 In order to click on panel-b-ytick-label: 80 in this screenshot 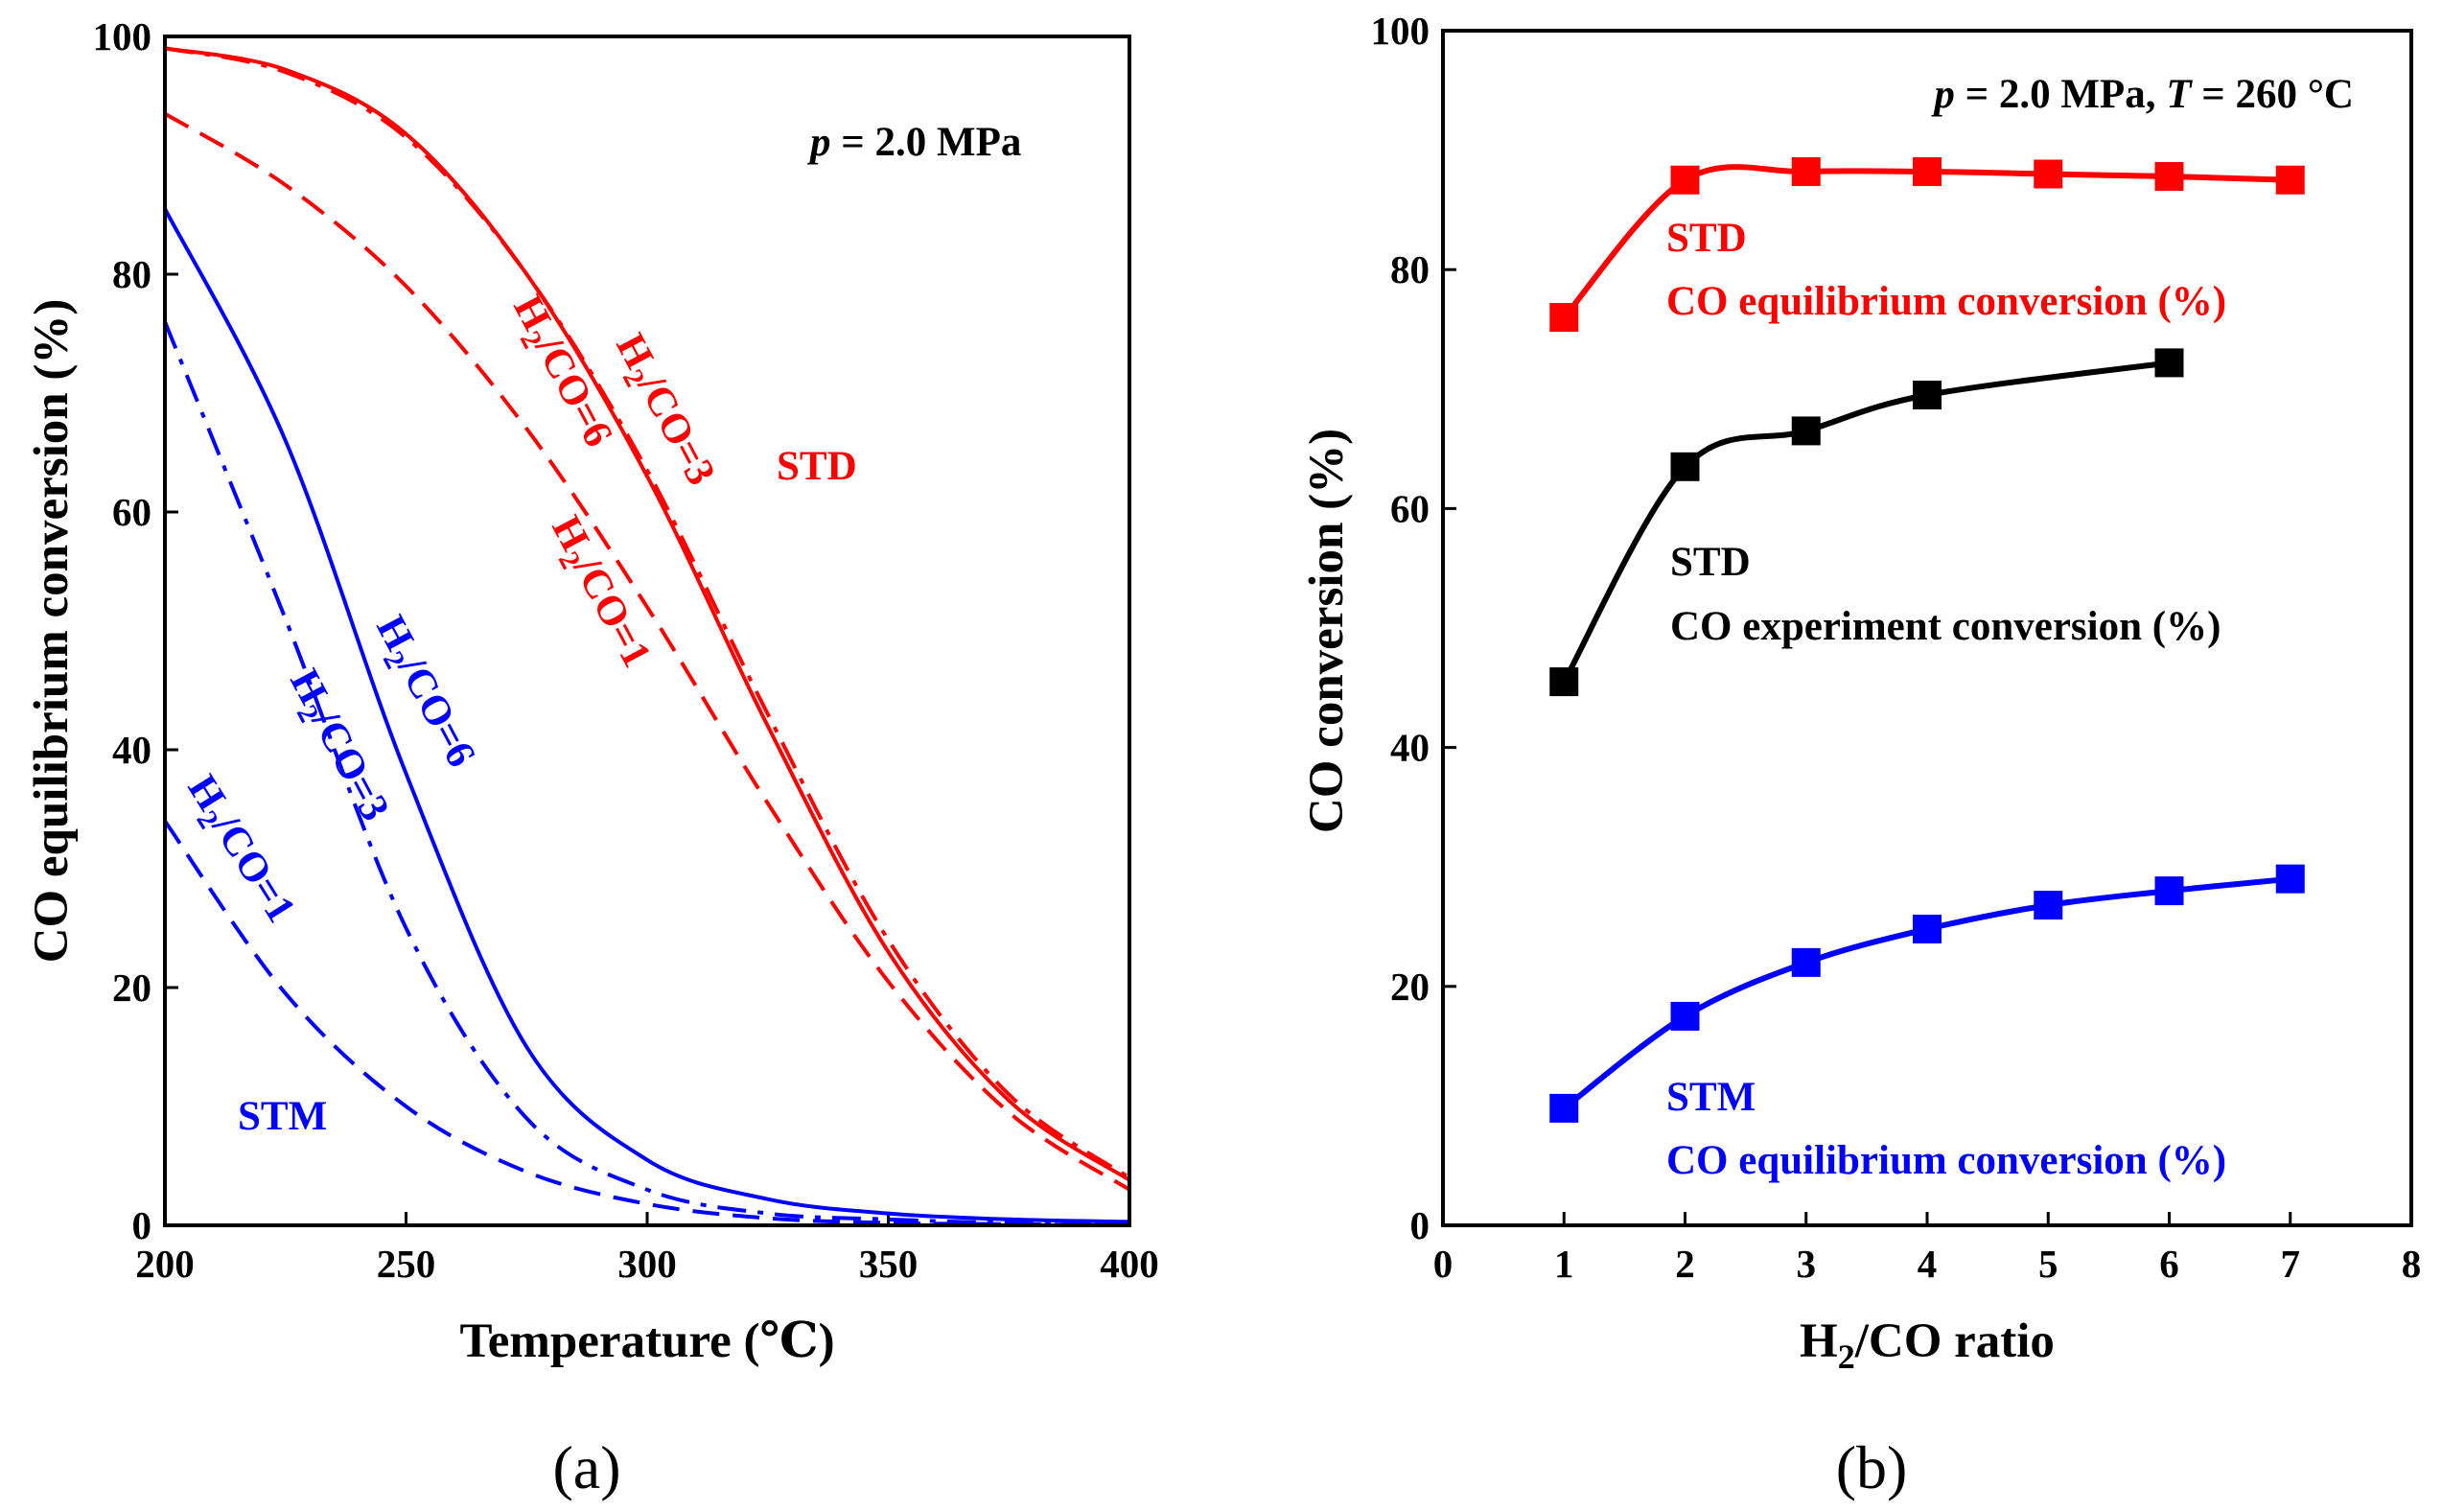, I will do `click(1410, 269)`.